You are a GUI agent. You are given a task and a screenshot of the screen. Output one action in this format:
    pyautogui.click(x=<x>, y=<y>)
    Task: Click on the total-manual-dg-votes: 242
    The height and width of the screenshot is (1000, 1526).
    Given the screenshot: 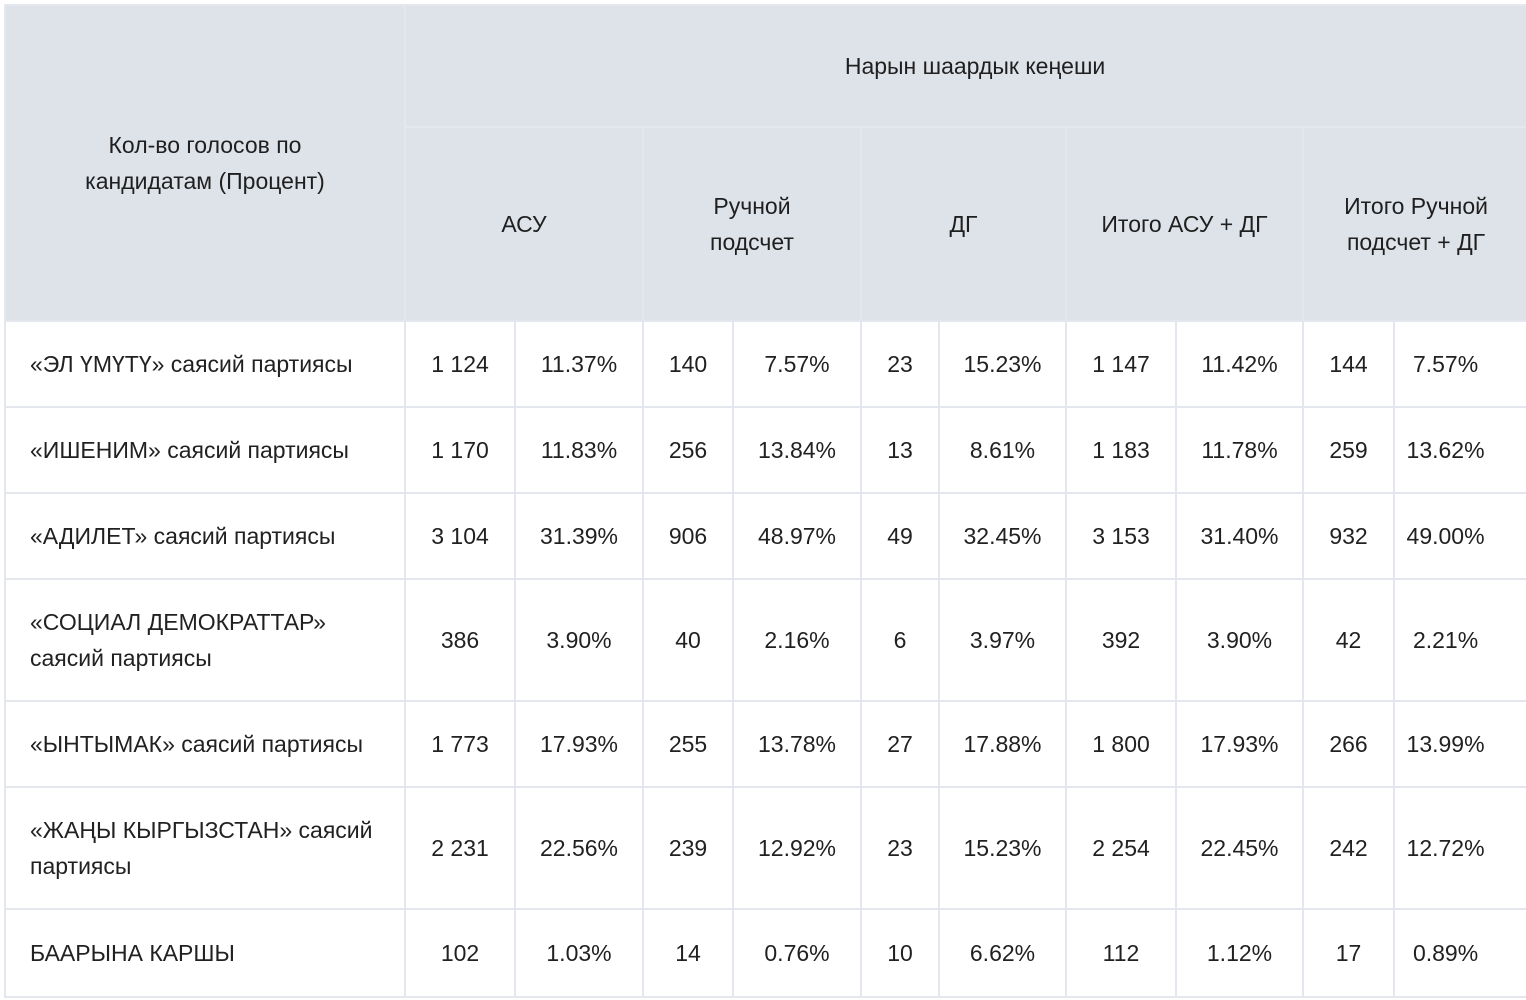 What is the action you would take?
    pyautogui.click(x=1348, y=848)
    